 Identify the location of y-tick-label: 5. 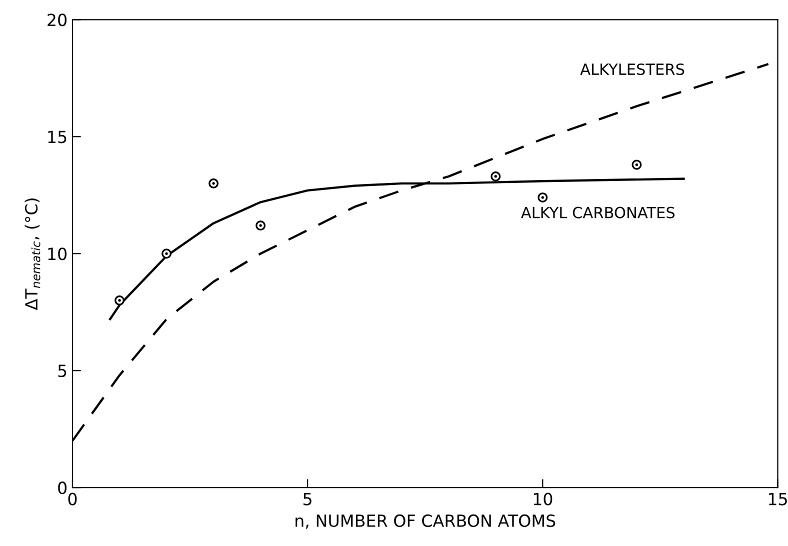
(62, 371).